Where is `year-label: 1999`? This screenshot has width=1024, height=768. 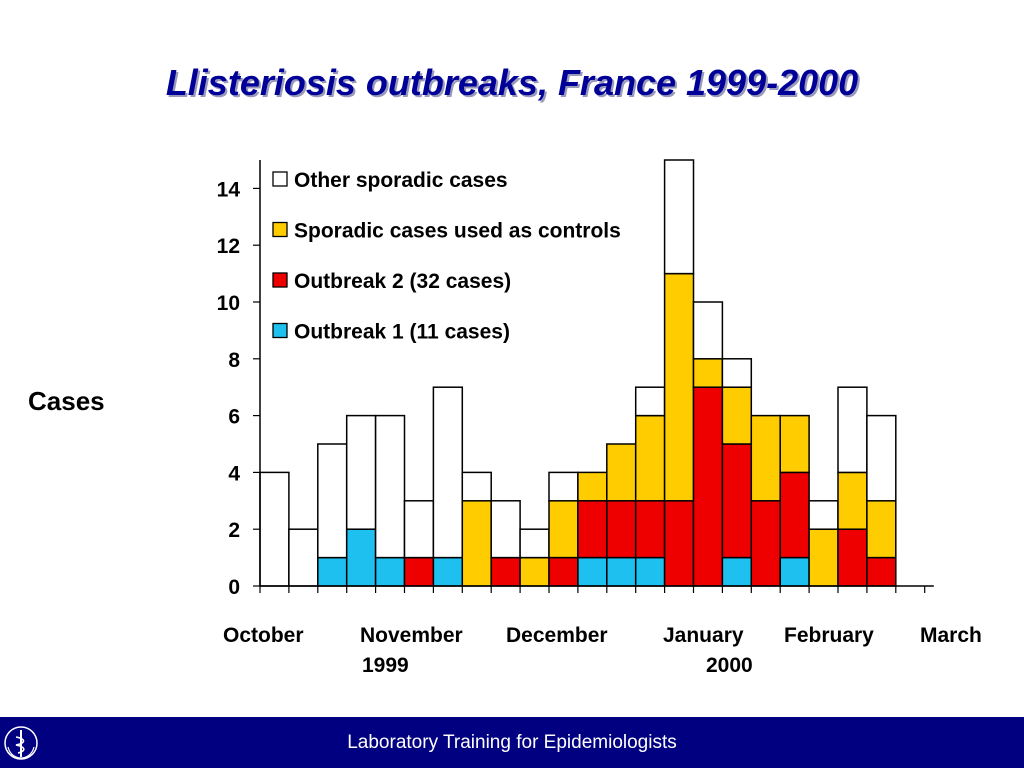
year-label: 1999 is located at coordinates (385, 665).